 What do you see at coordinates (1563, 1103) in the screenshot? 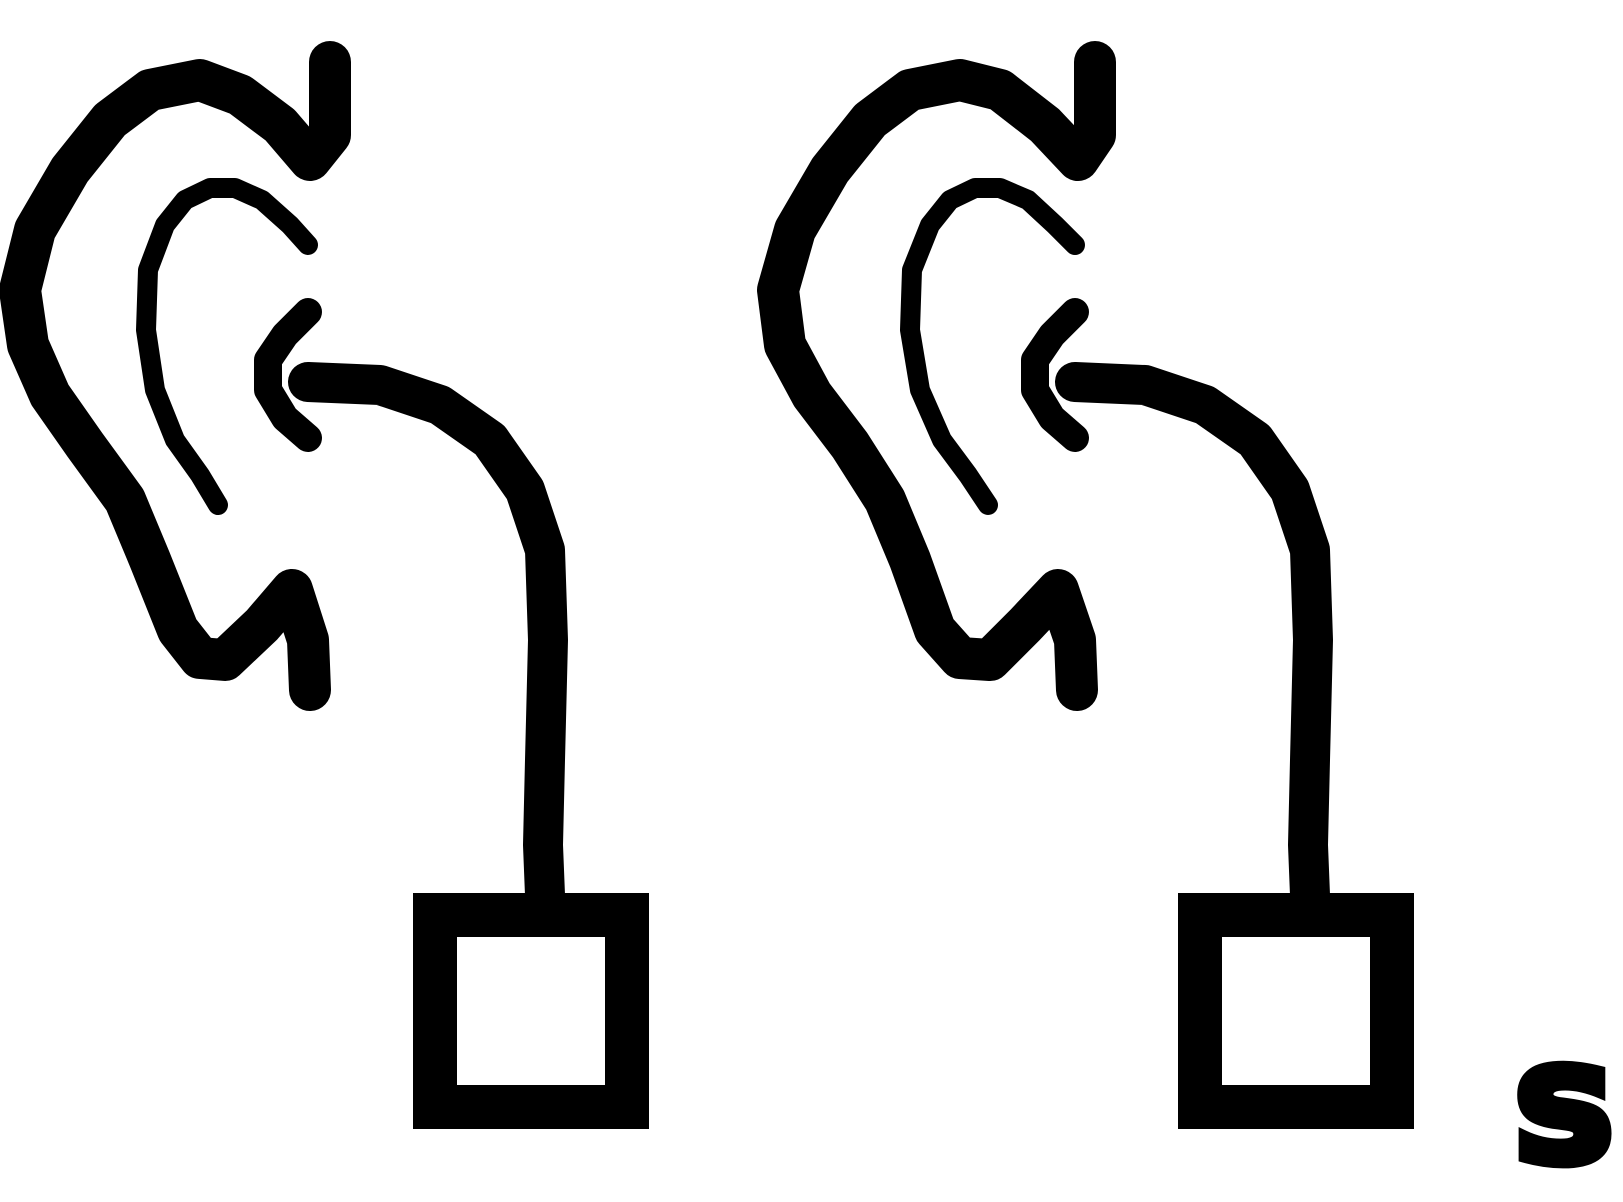
I see `corner-letter-label: s` at bounding box center [1563, 1103].